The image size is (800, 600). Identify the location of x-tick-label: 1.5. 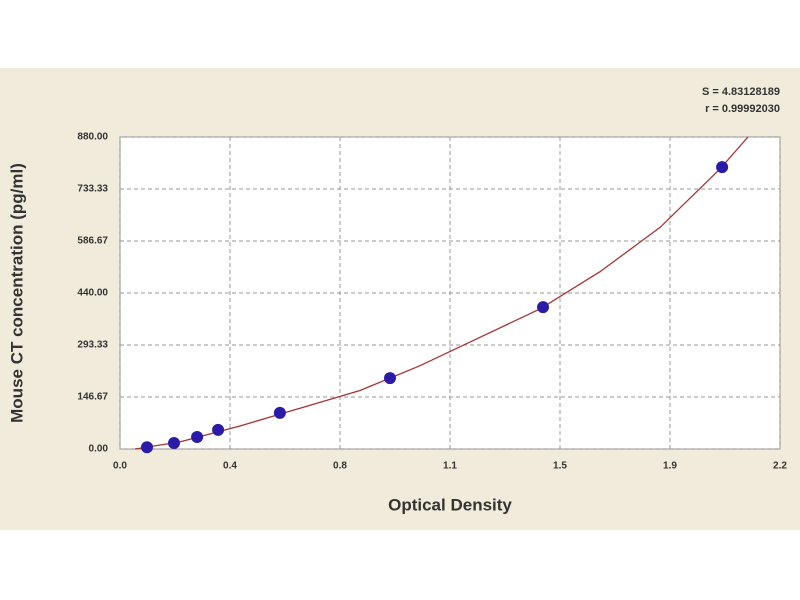
(560, 466).